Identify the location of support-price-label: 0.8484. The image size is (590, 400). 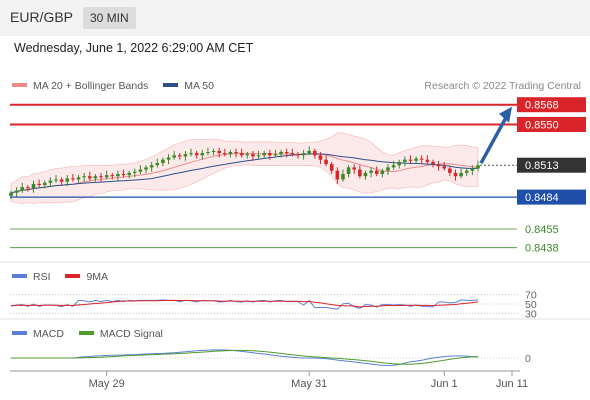
(542, 198).